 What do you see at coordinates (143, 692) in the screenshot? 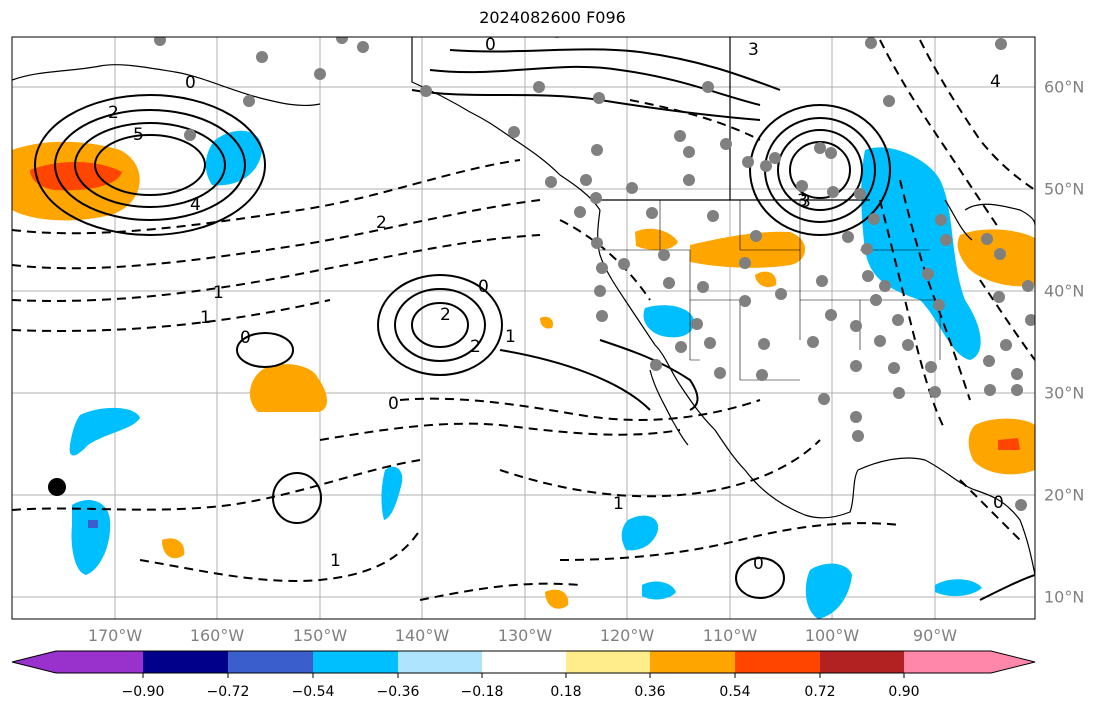
I see `colorbar-label: −0.90` at bounding box center [143, 692].